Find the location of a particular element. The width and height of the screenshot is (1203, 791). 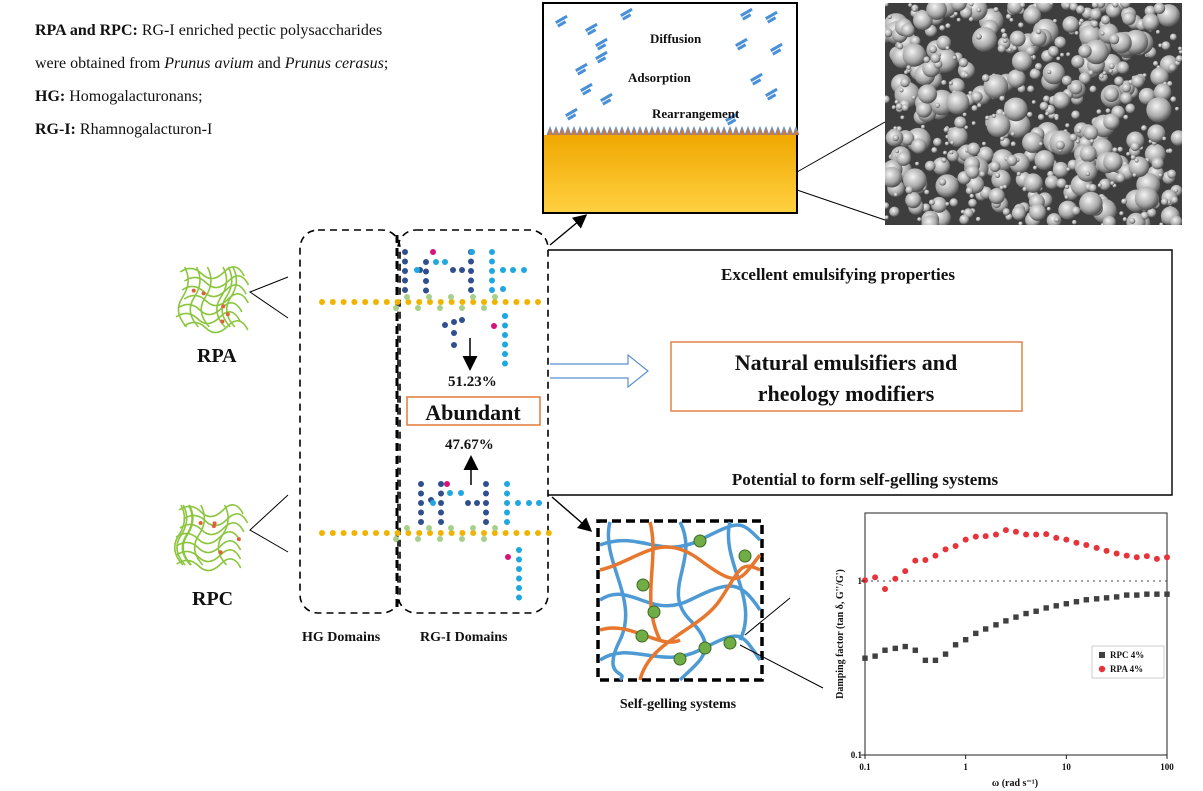

legend-label-rpc: RPC 4% is located at coordinates (1127, 655).